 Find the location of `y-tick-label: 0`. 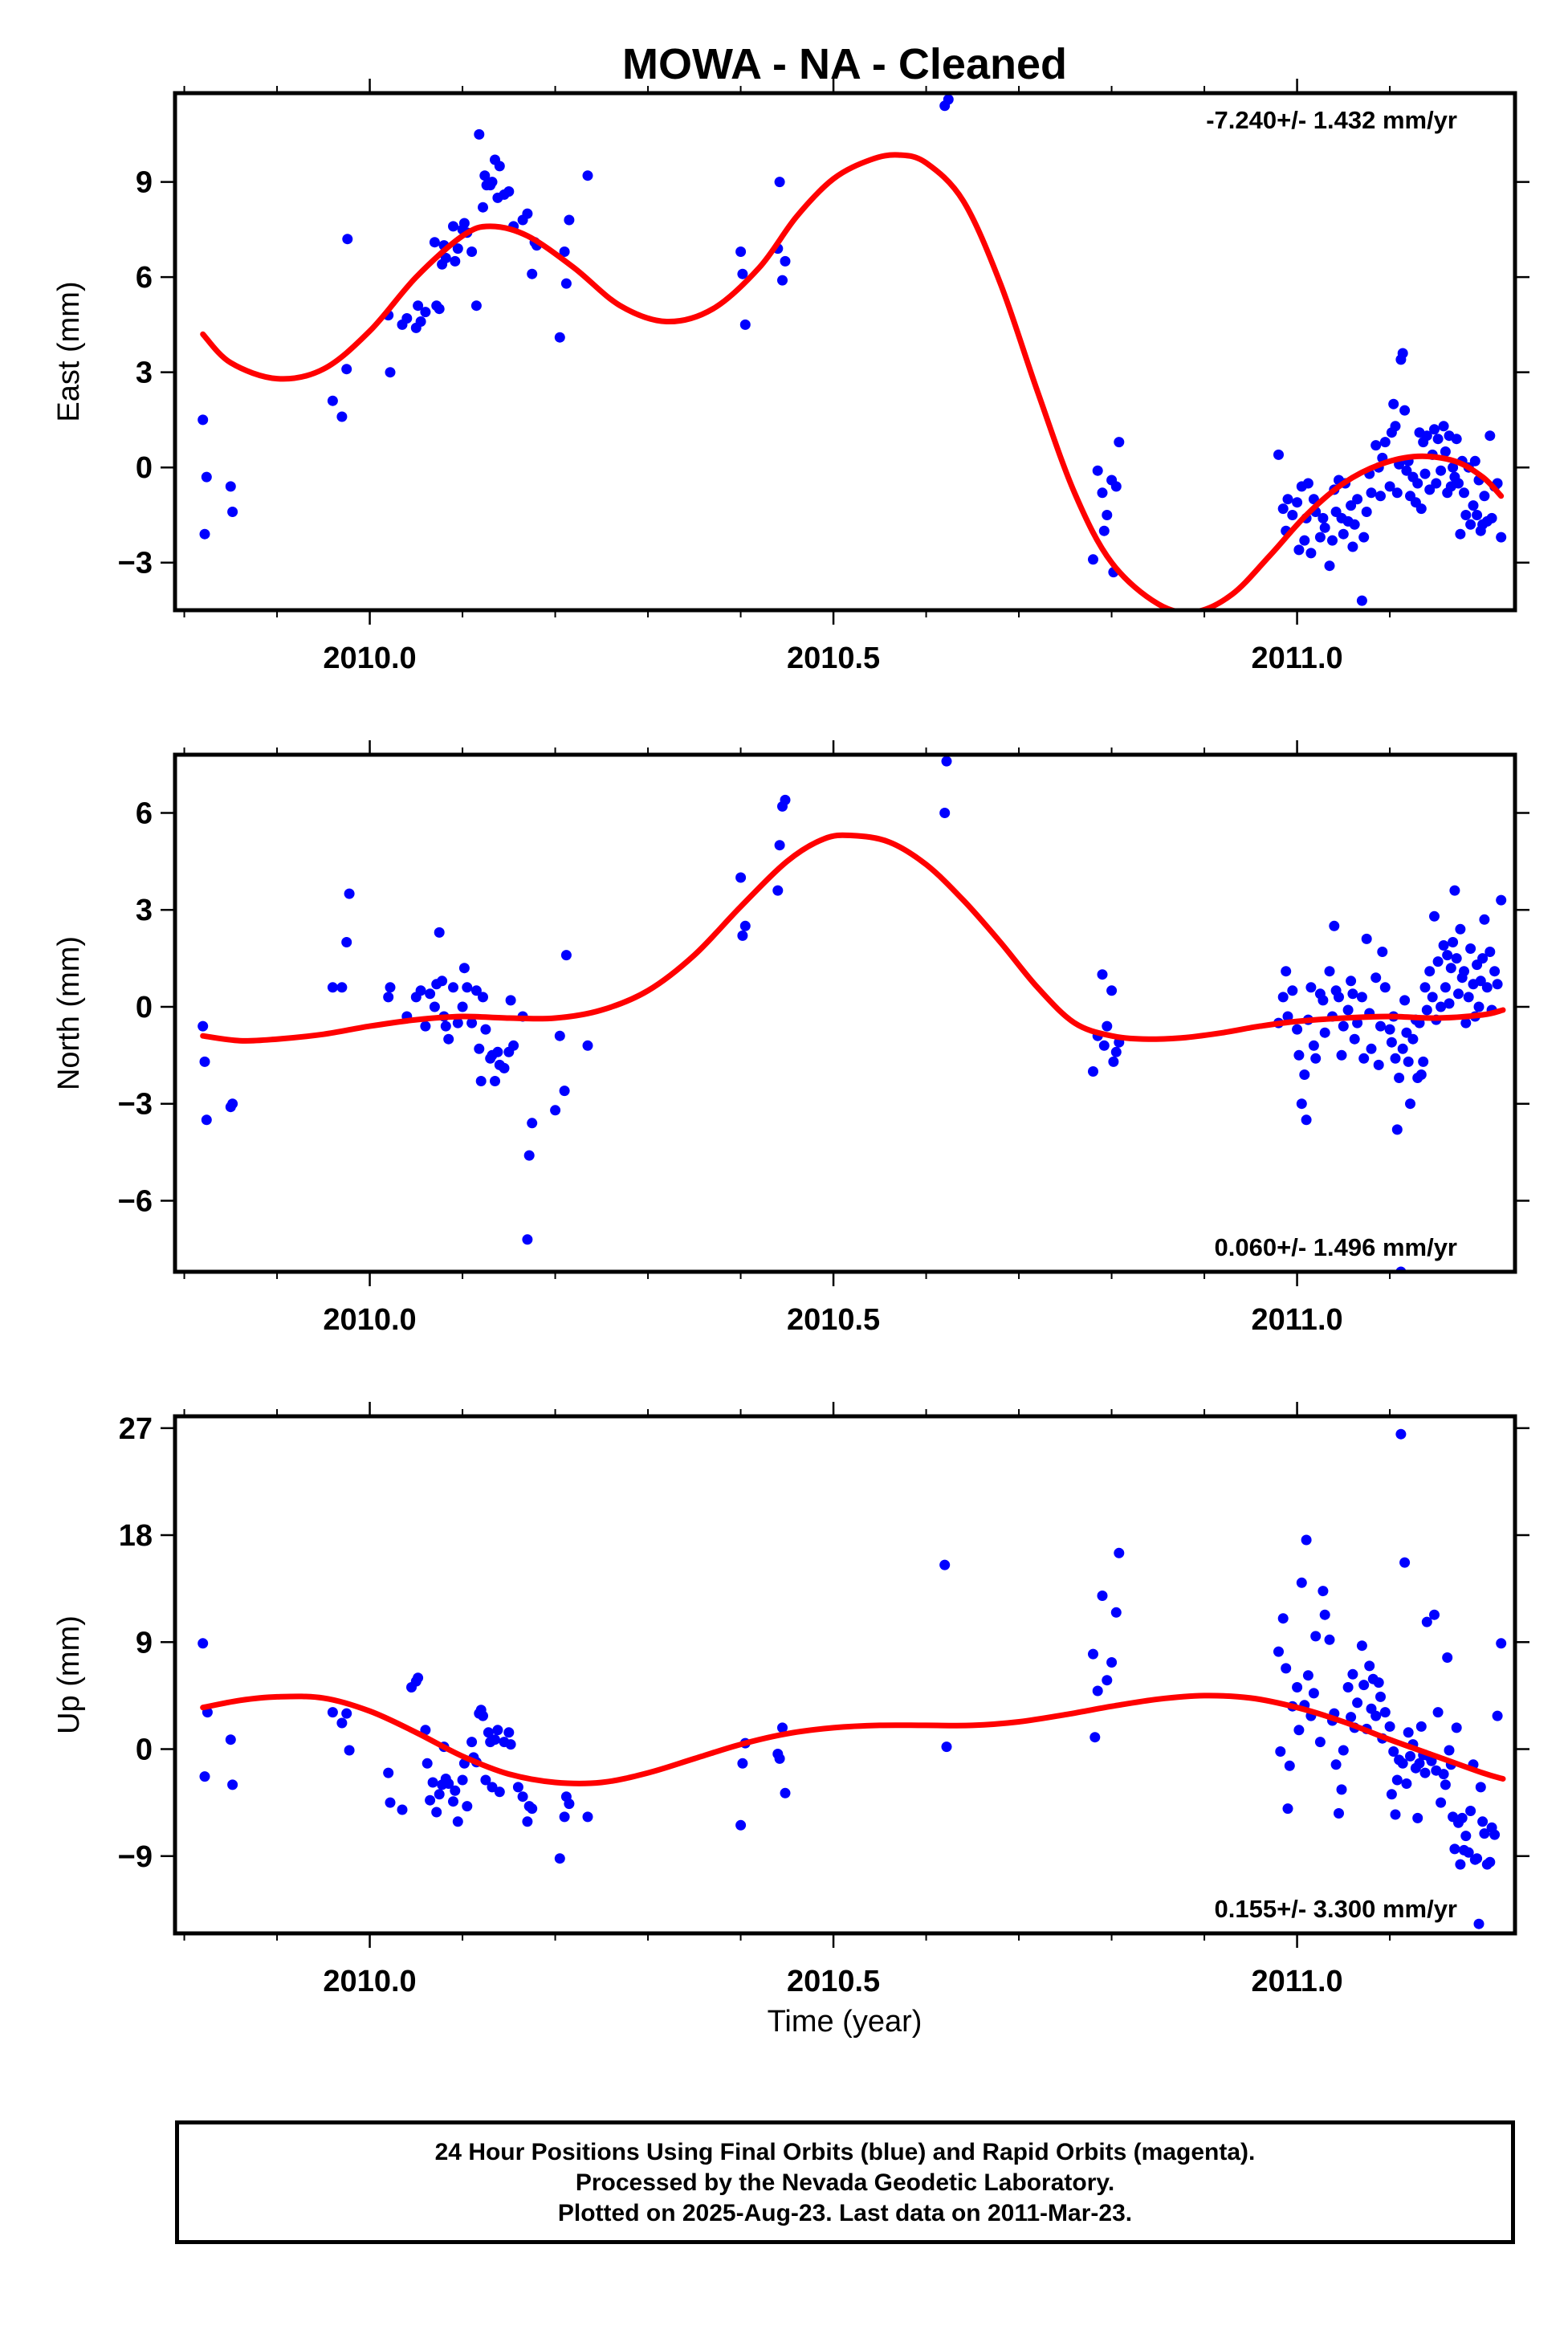

y-tick-label: 0 is located at coordinates (144, 468).